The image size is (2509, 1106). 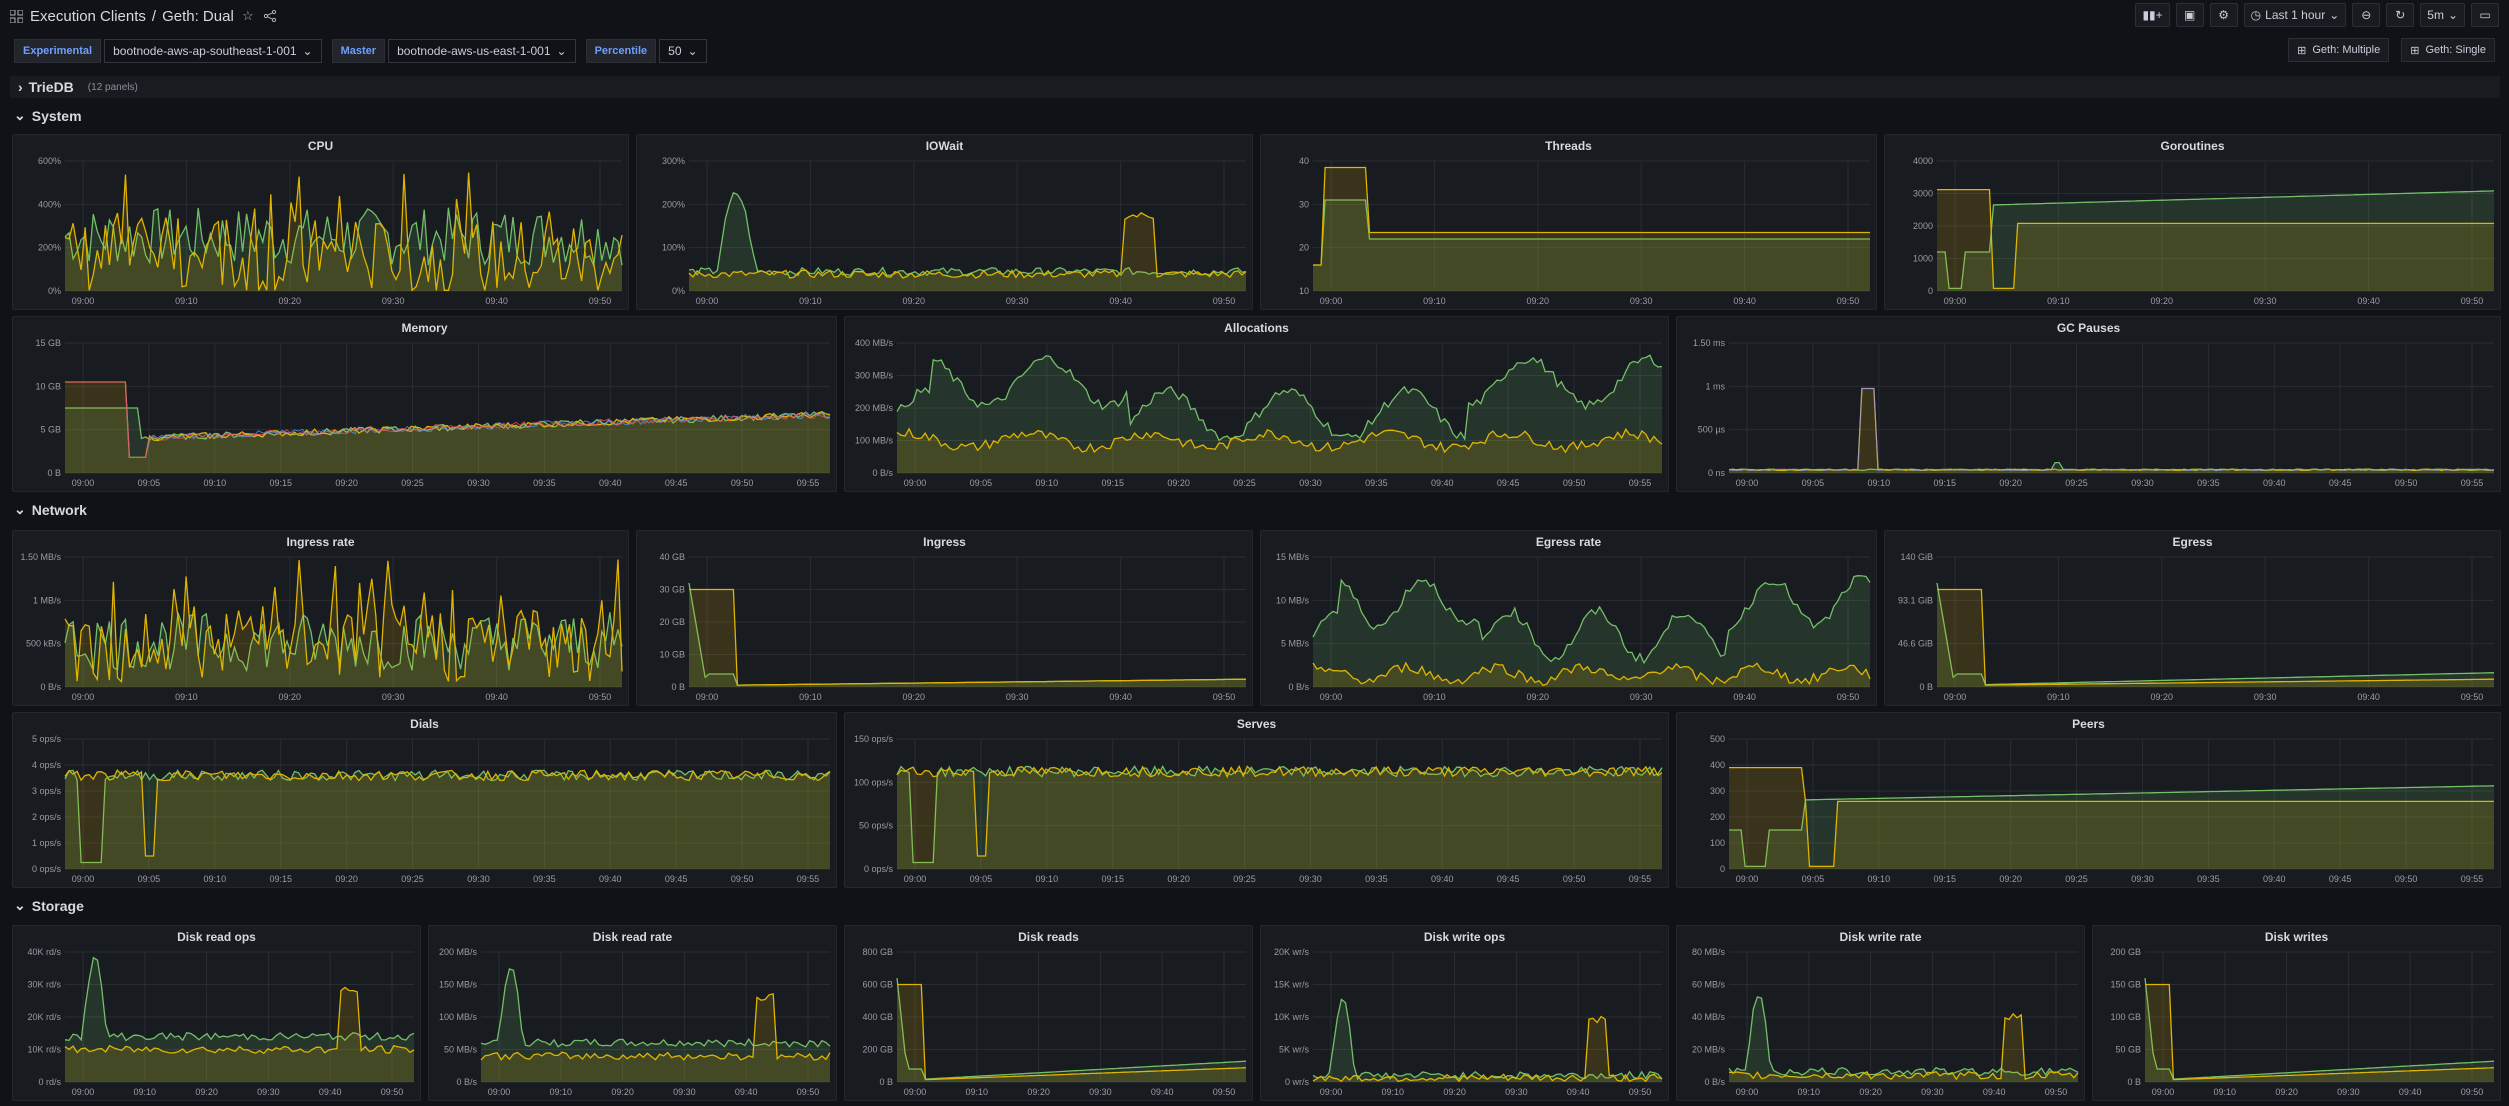 I want to click on panel-title: Disk write rate, so click(x=1880, y=937).